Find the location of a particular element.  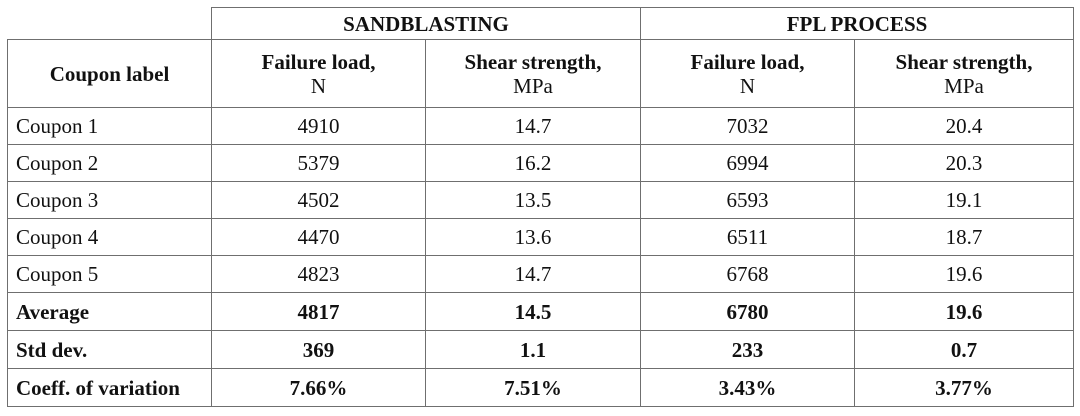

group-header-row: SANDBLASTING FPL PROCESS is located at coordinates (540, 23).